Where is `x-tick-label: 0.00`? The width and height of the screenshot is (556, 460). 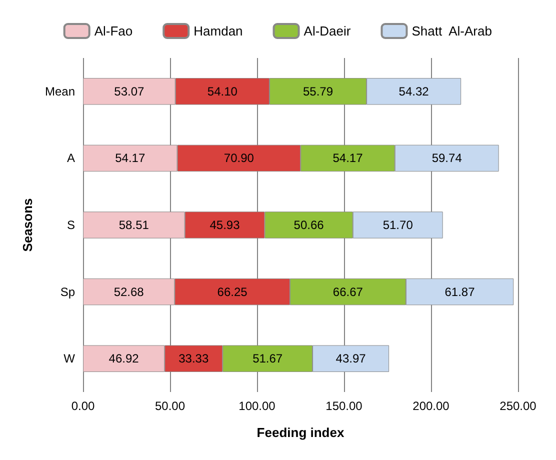
x-tick-label: 0.00 is located at coordinates (83, 406).